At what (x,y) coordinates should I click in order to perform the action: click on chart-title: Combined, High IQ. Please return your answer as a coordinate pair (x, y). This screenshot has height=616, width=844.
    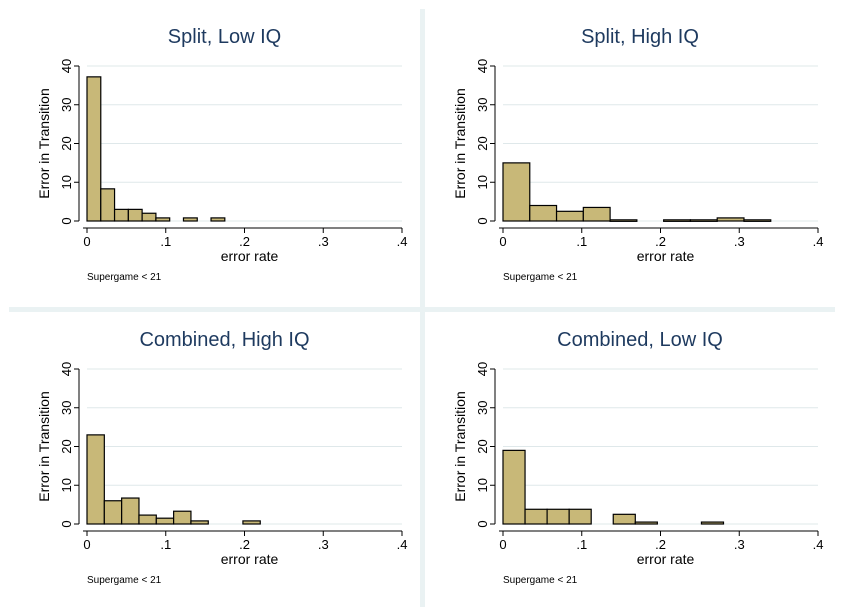
    Looking at the image, I should click on (224, 340).